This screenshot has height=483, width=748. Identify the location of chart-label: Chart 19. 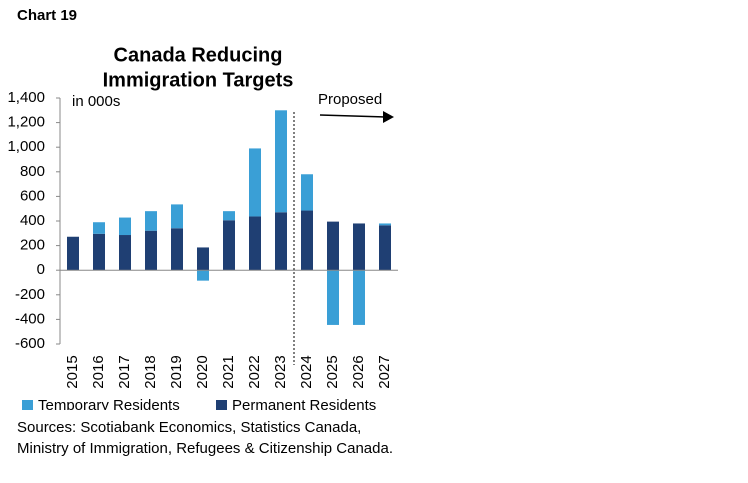
(47, 15).